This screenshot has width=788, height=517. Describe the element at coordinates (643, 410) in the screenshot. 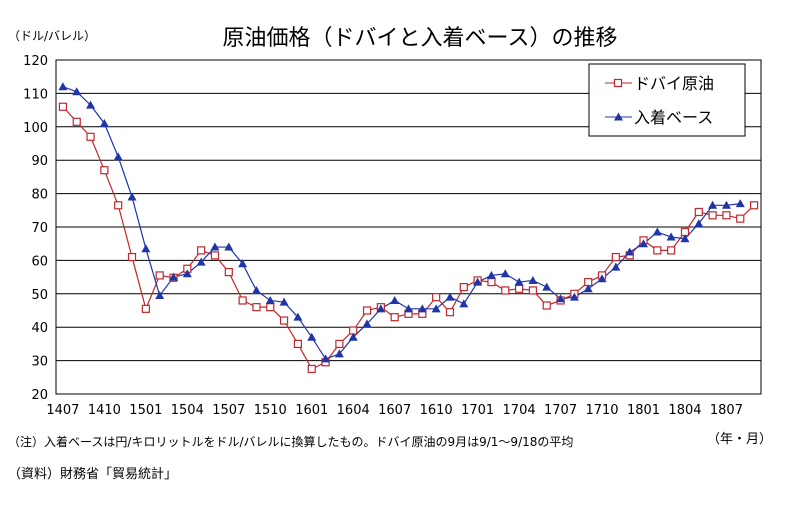

I see `x-tick-label: 1801` at that location.